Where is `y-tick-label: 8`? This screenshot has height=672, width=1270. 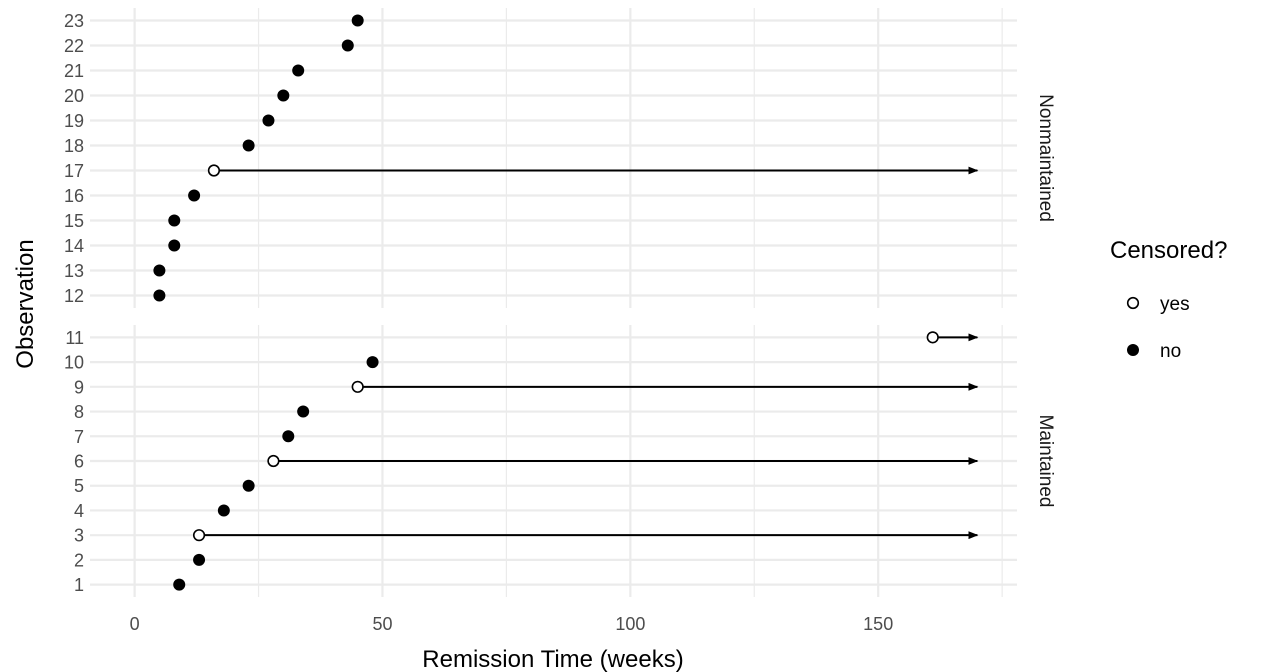 y-tick-label: 8 is located at coordinates (79, 412).